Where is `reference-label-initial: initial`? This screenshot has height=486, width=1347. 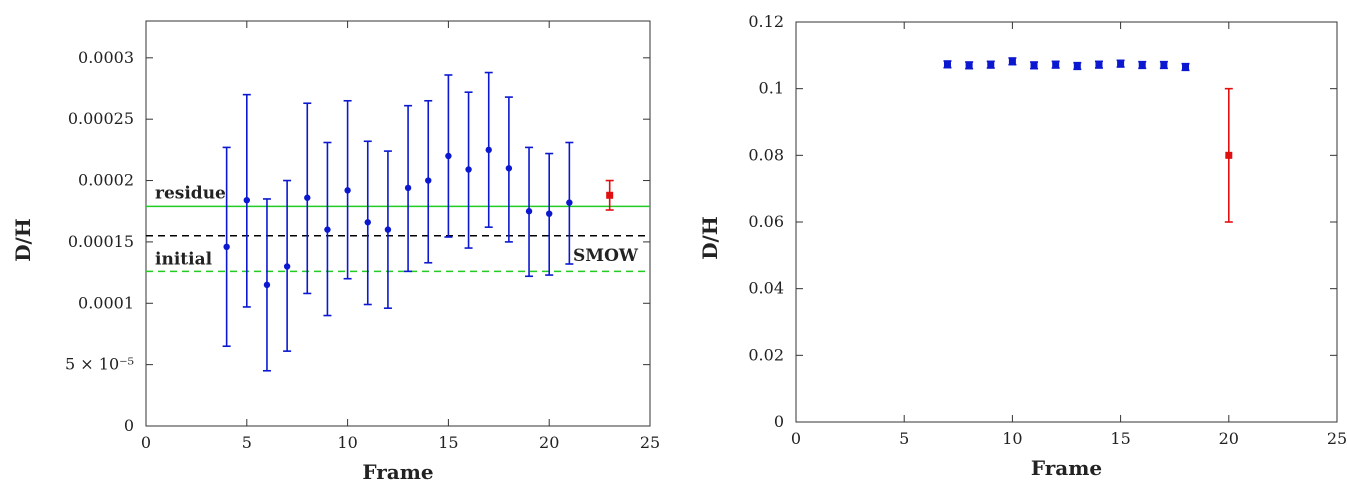
reference-label-initial: initial is located at coordinates (184, 259).